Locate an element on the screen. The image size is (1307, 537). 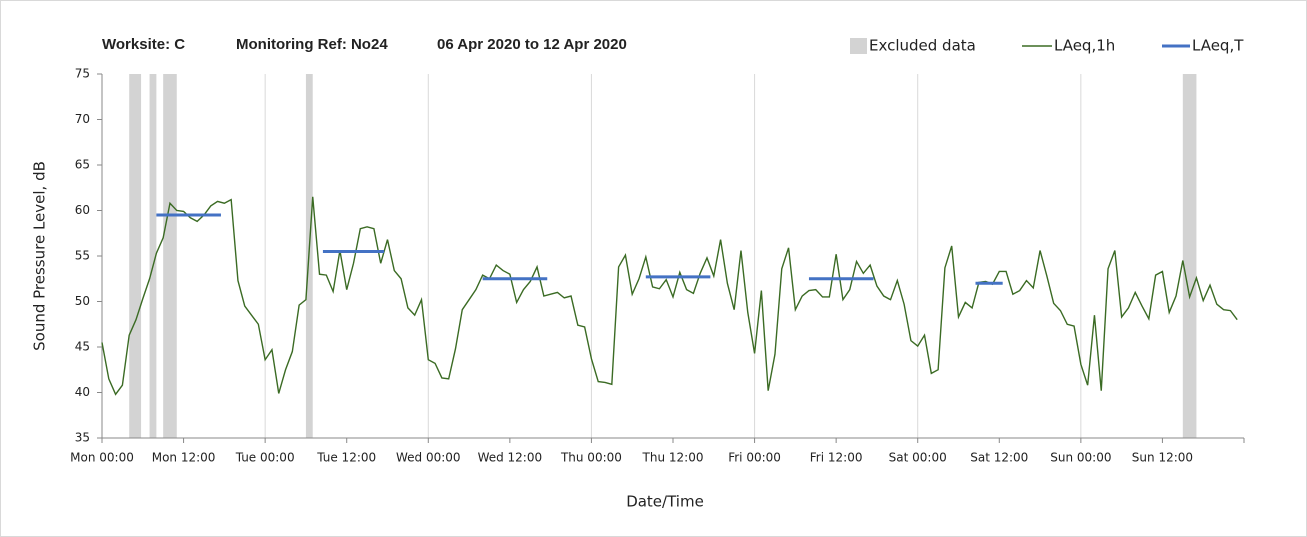
x-tick-label: Sat 00:00 is located at coordinates (918, 458).